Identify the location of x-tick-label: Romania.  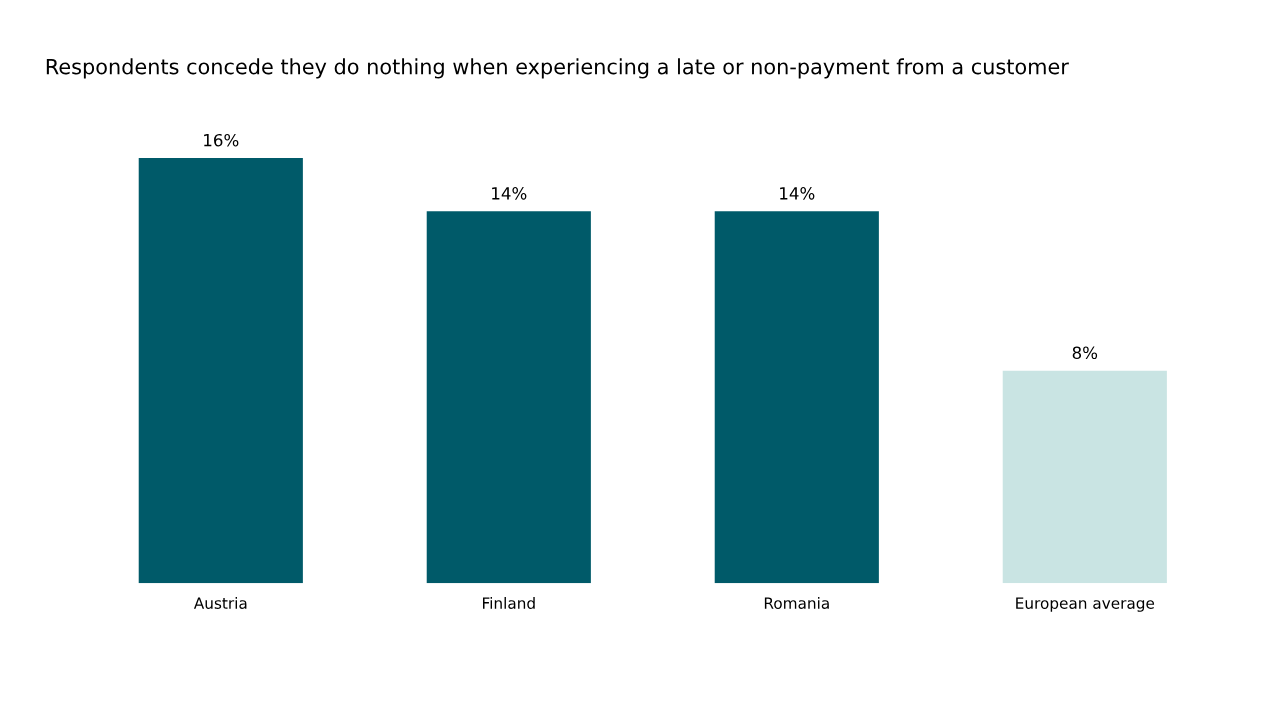
(796, 603).